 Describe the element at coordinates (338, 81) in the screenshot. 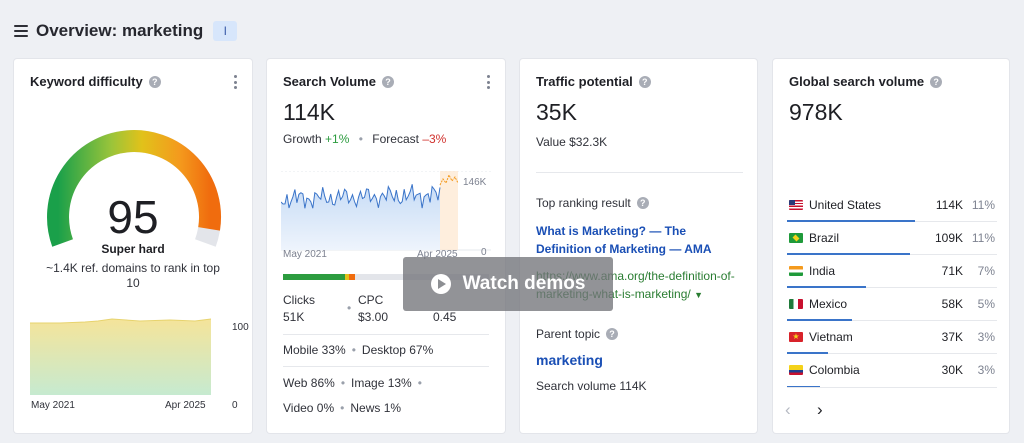

I see `card-title: Search Volume ?` at that location.